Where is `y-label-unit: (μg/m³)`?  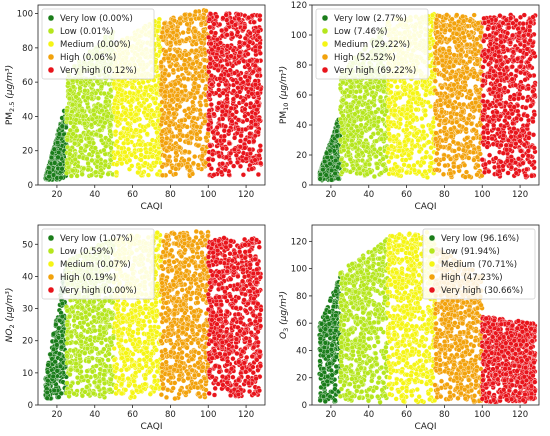
y-label-unit: (μg/m³) is located at coordinates (10, 83).